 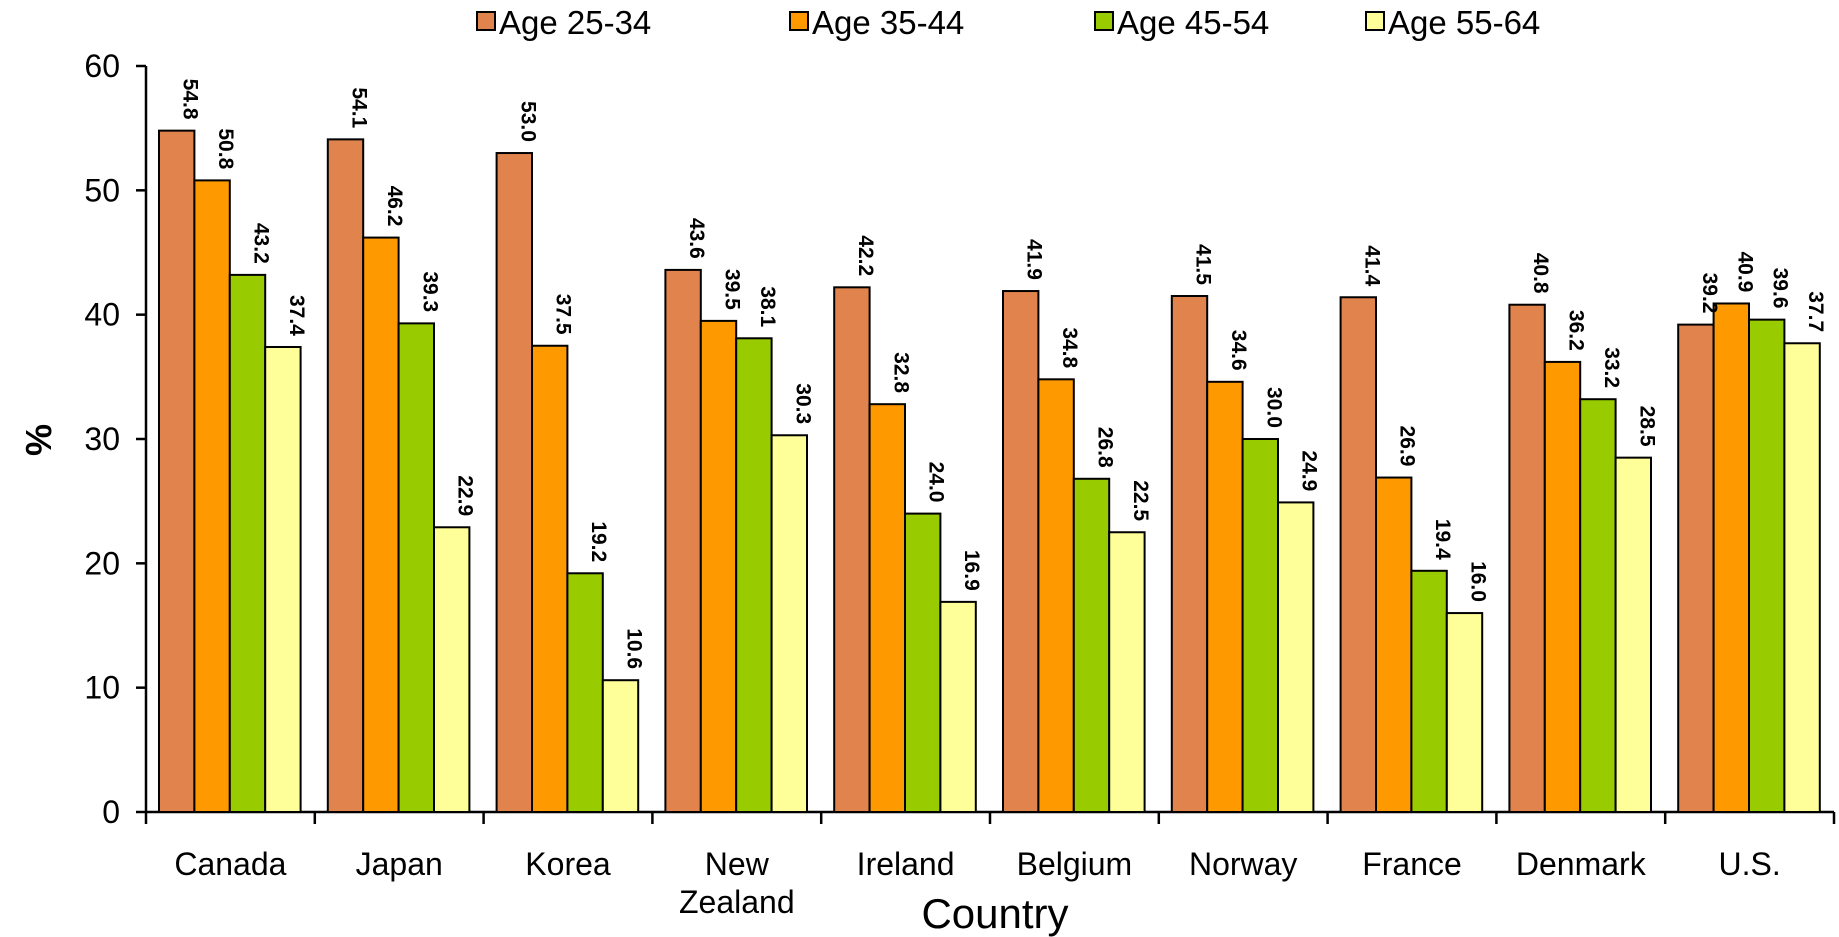 I want to click on data-label: 37.5, so click(x=563, y=314).